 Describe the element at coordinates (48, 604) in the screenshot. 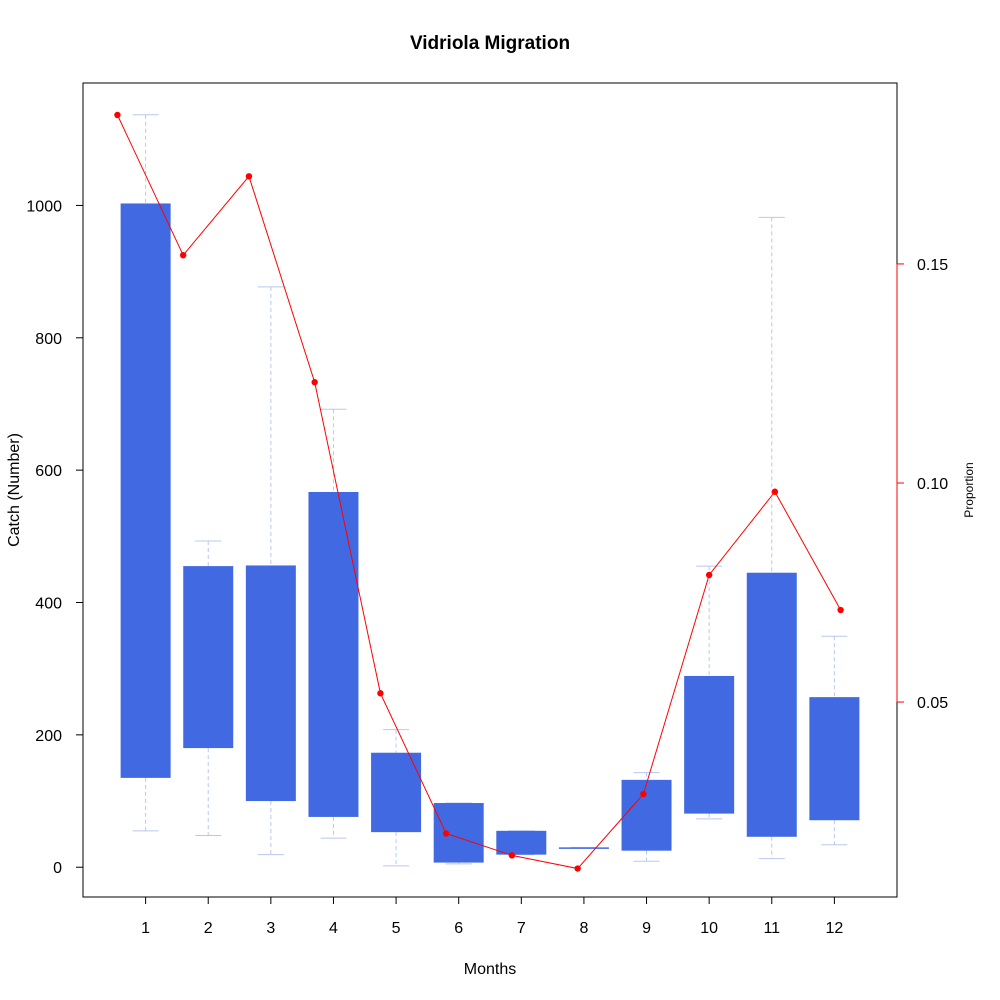

I see `y-tick-label: 400` at that location.